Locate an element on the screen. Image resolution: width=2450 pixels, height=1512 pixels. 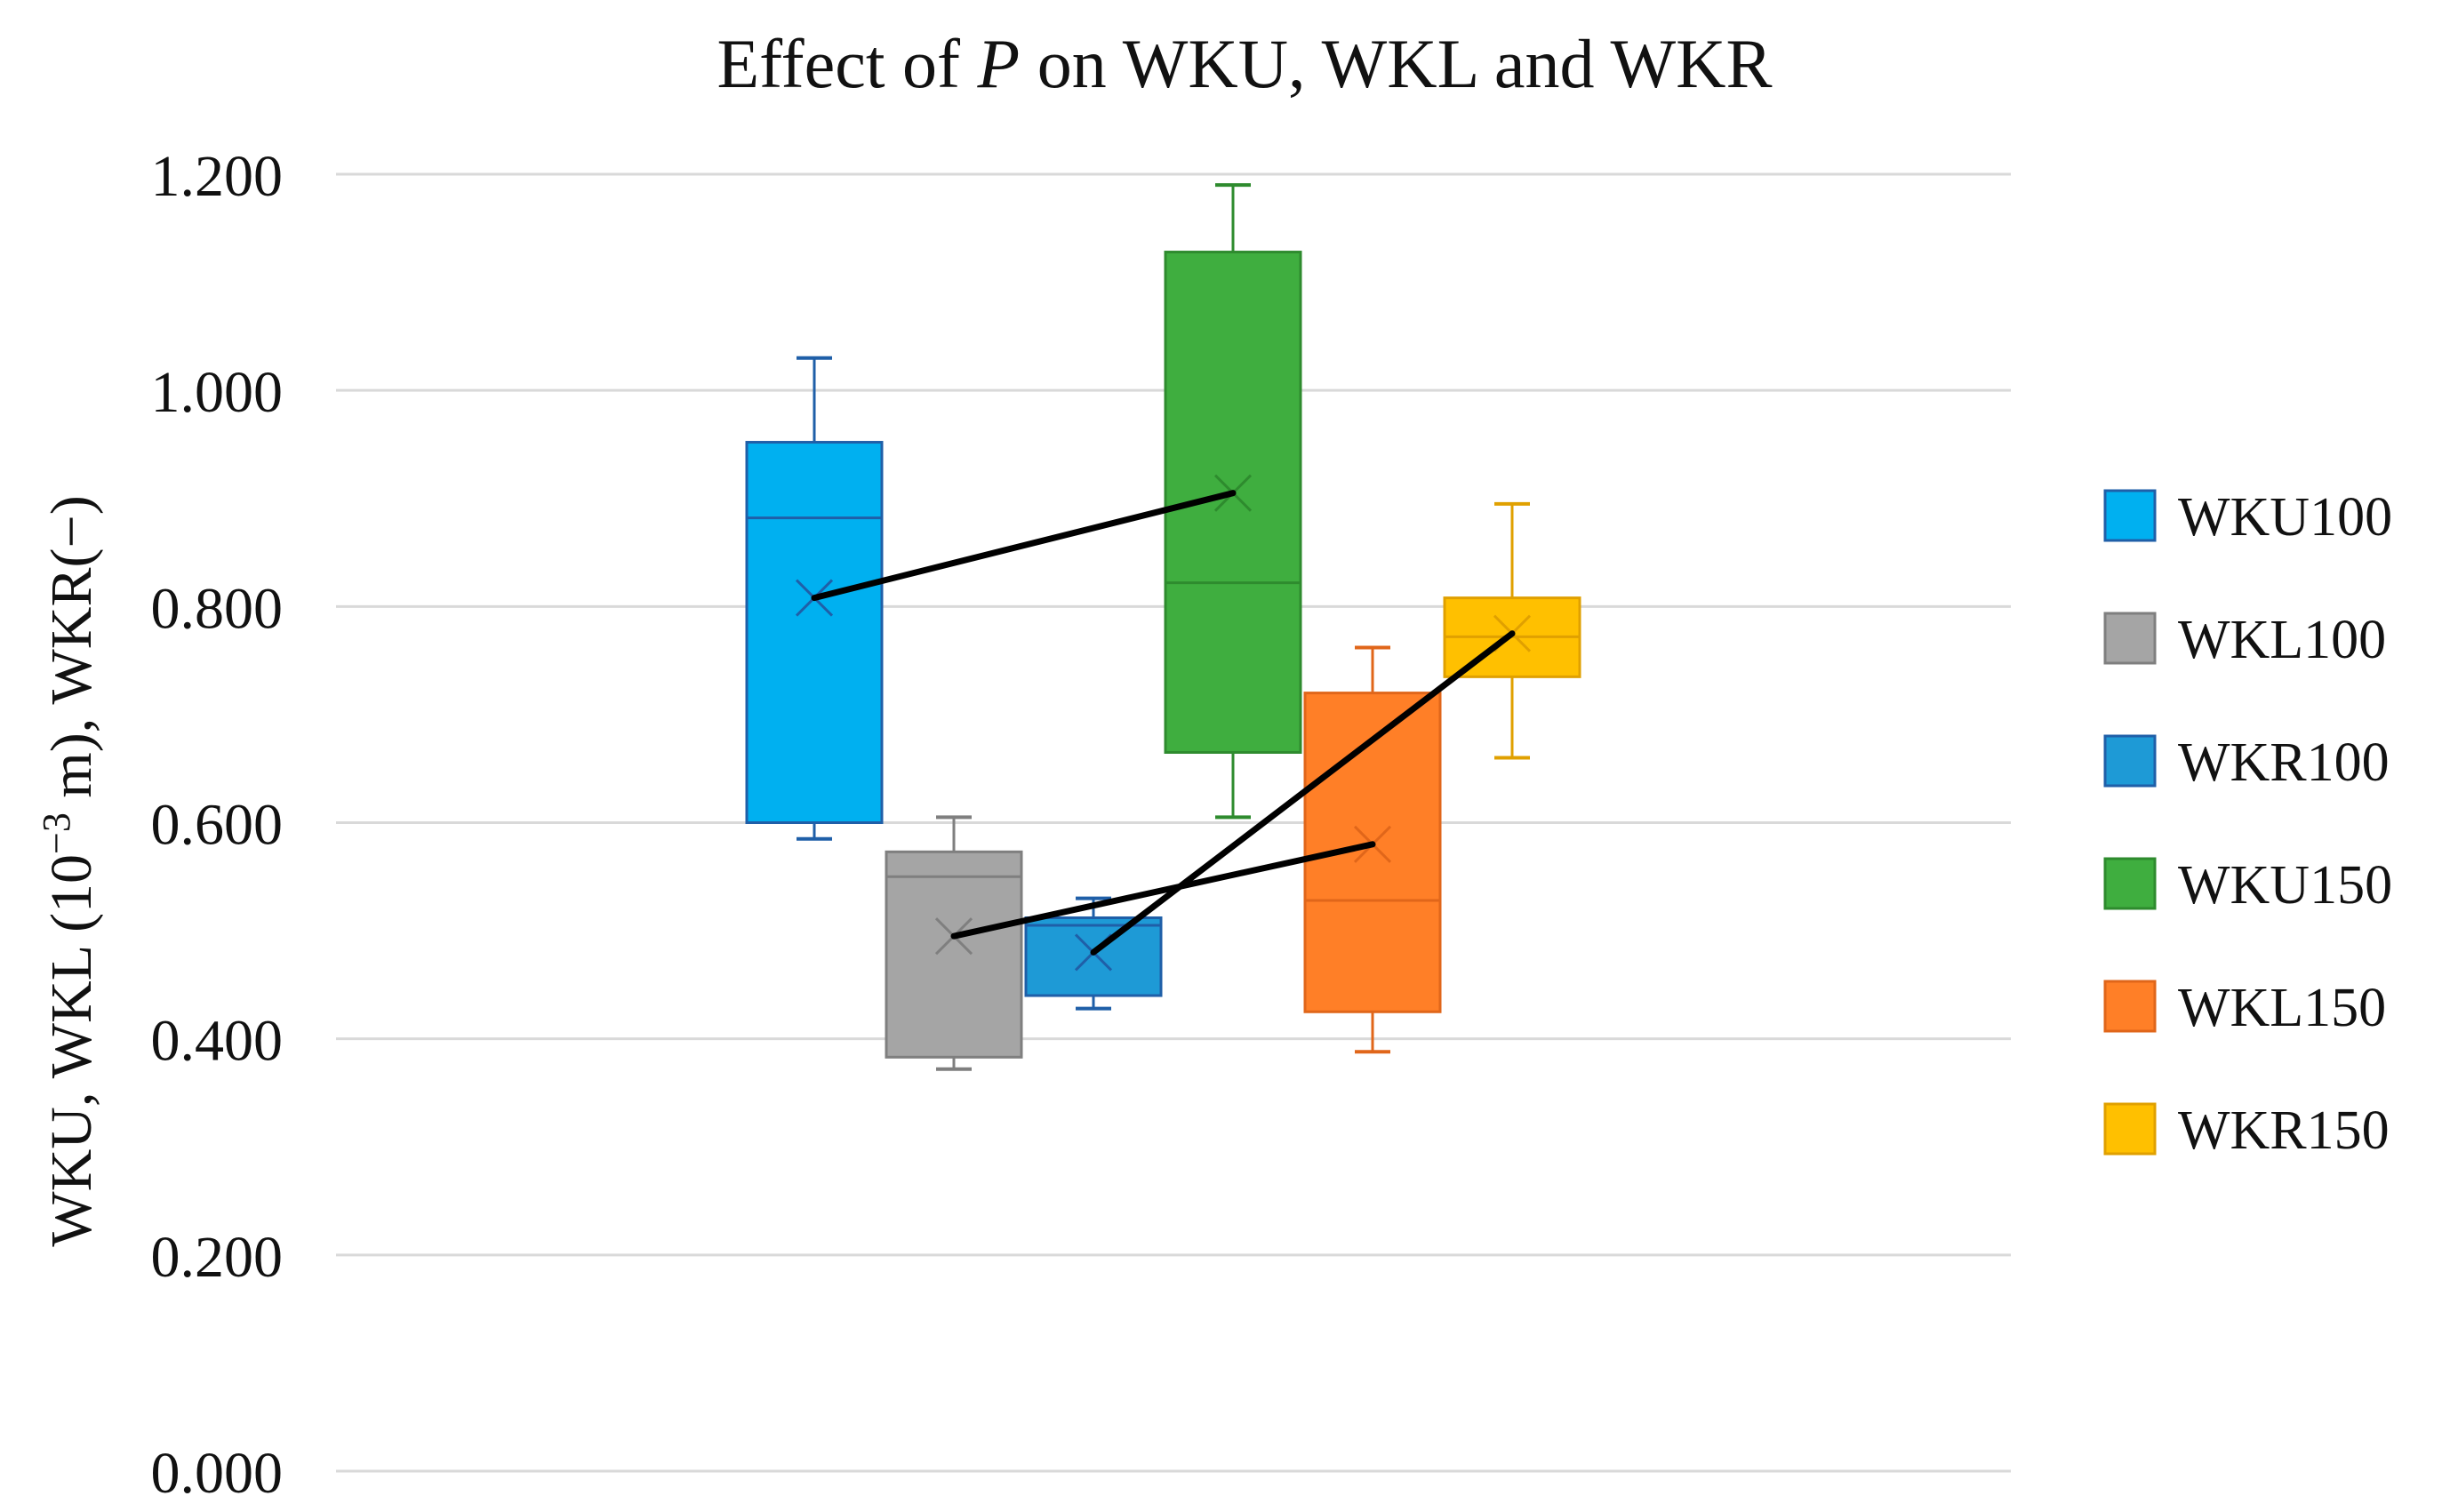
connector-WKL100-WKL150 is located at coordinates (1163, 890).